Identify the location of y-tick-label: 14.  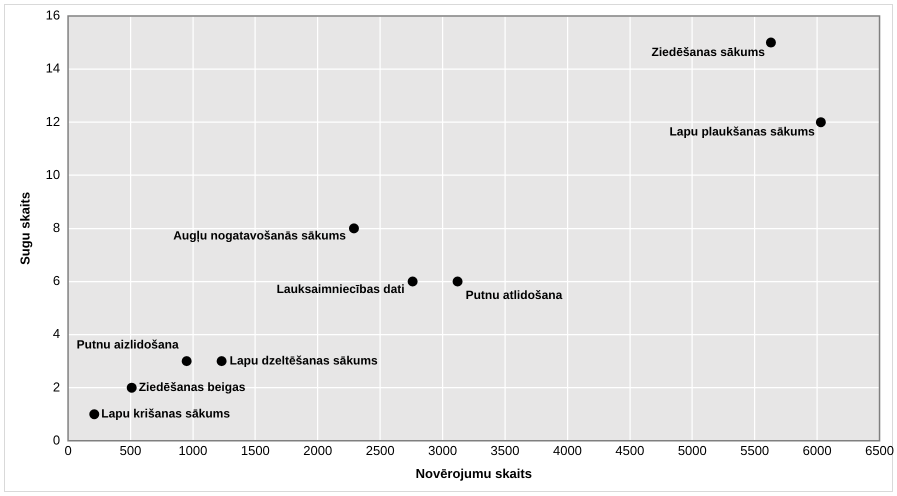
(53, 68).